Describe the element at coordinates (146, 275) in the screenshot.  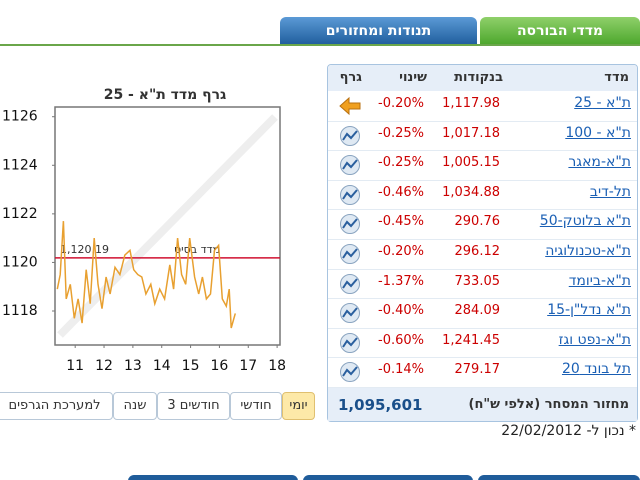
I see `index-line` at that location.